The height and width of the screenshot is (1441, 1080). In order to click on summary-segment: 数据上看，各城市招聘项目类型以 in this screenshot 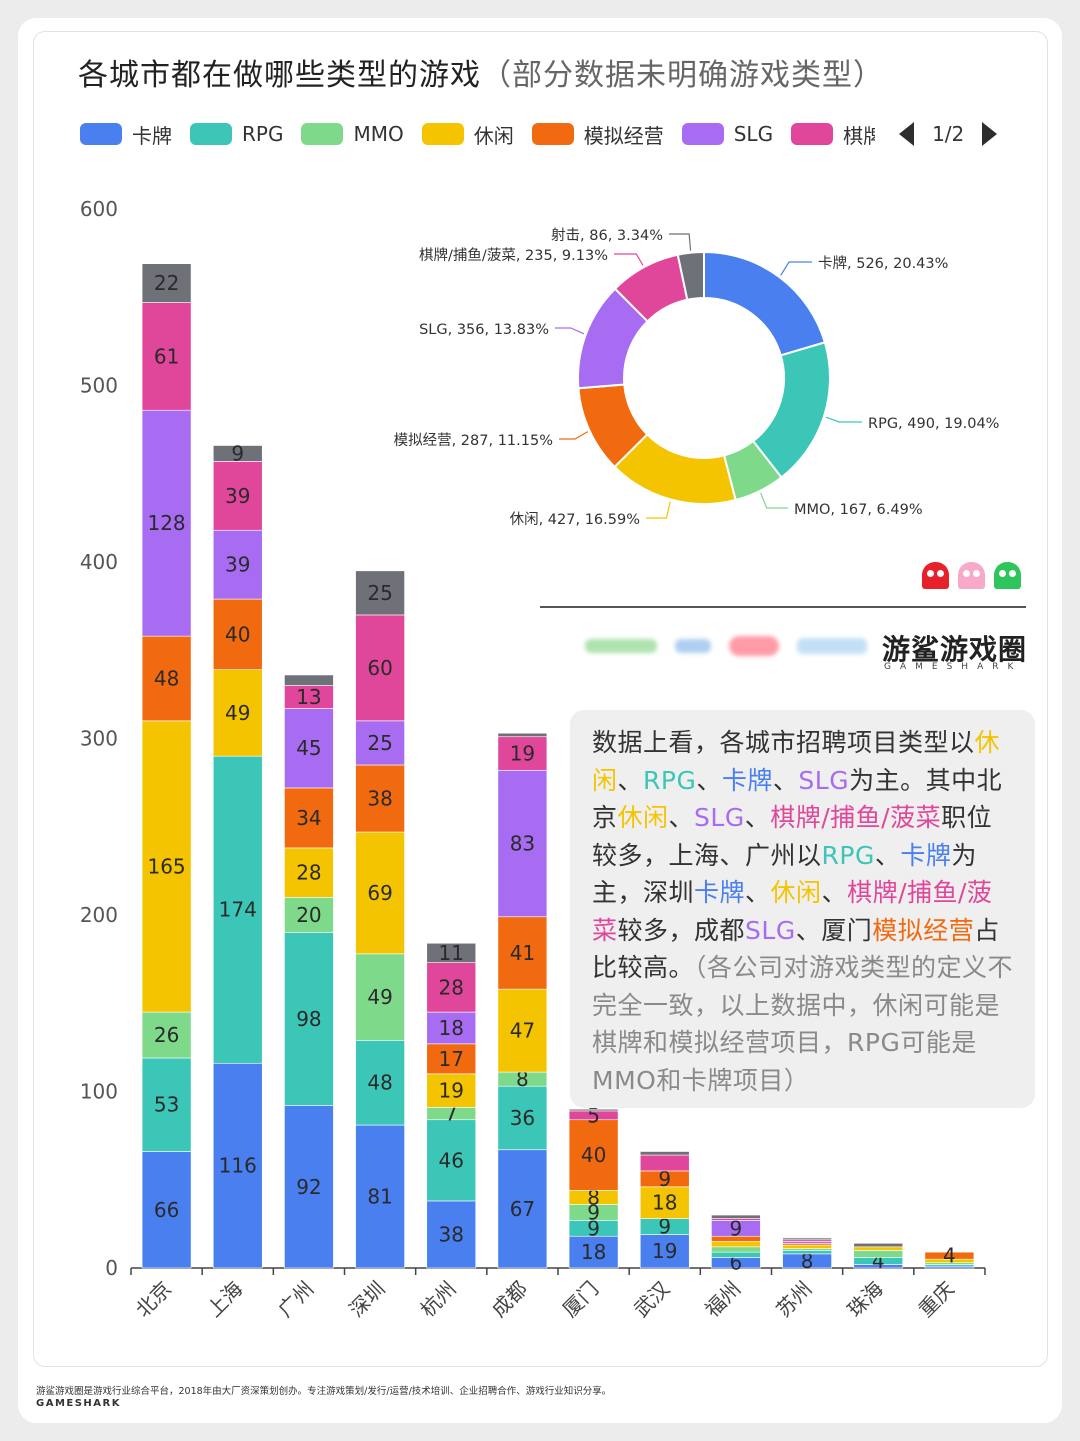, I will do `click(783, 742)`.